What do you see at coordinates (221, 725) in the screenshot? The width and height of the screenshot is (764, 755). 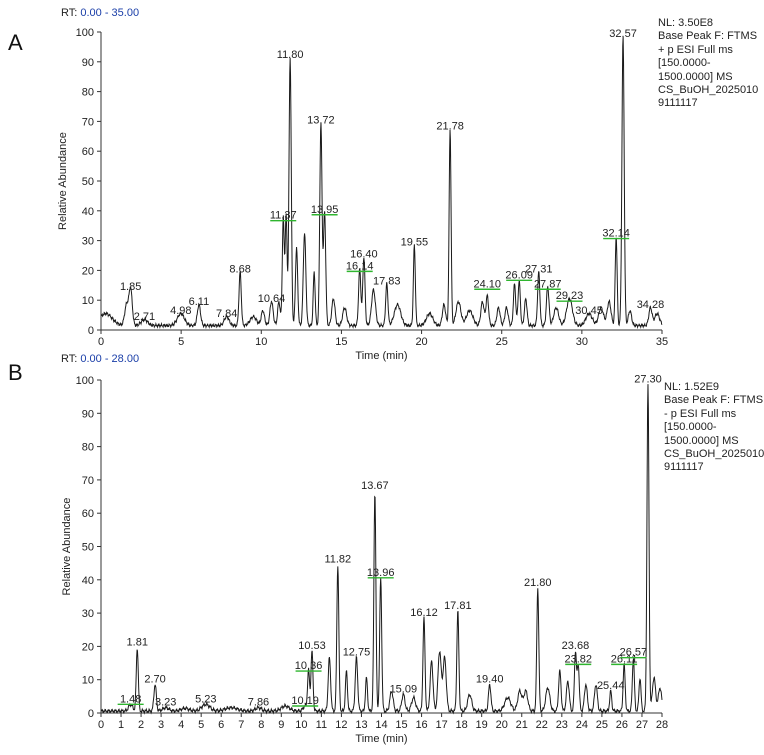 I see `panel-b-x-tick-label: 6` at bounding box center [221, 725].